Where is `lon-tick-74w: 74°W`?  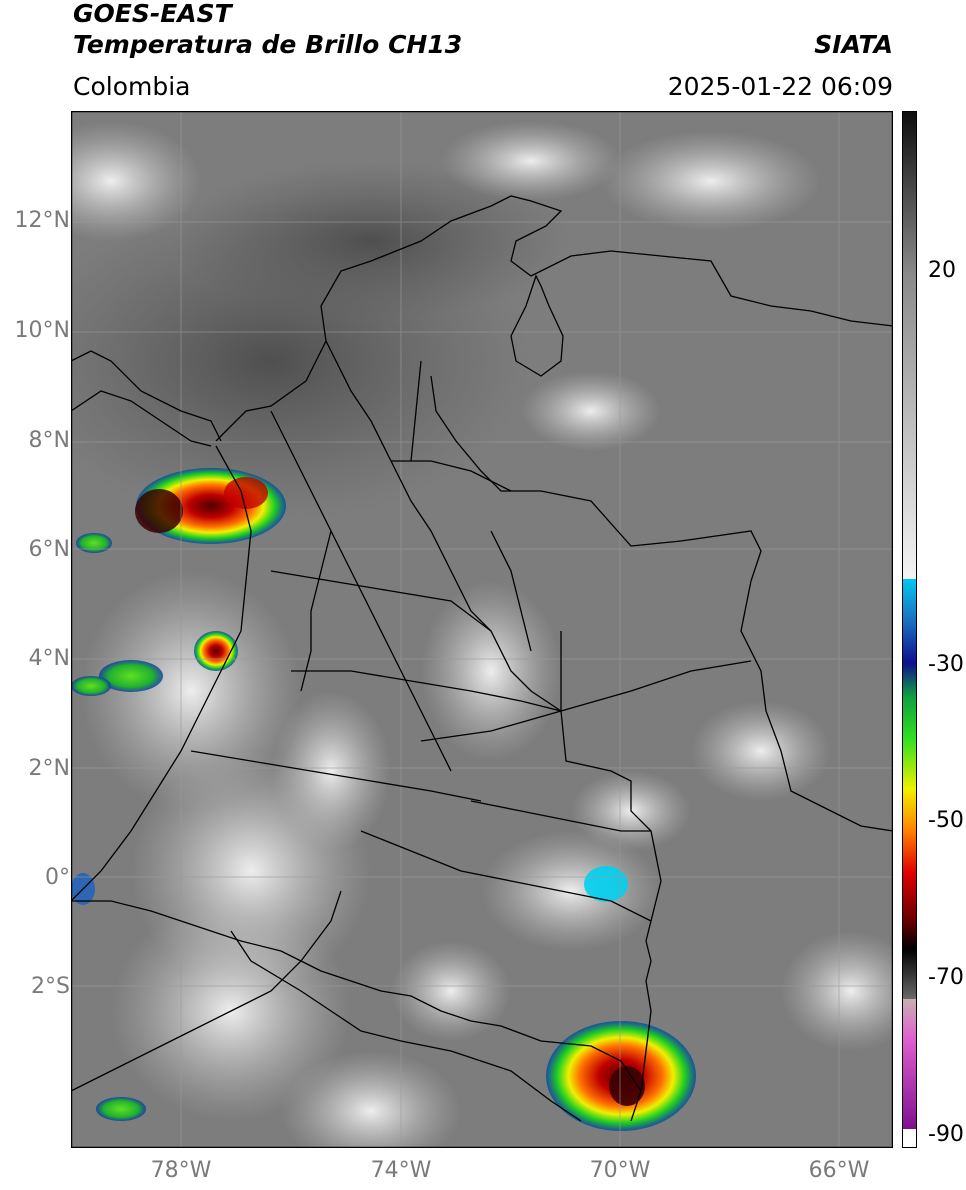 lon-tick-74w: 74°W is located at coordinates (401, 1170).